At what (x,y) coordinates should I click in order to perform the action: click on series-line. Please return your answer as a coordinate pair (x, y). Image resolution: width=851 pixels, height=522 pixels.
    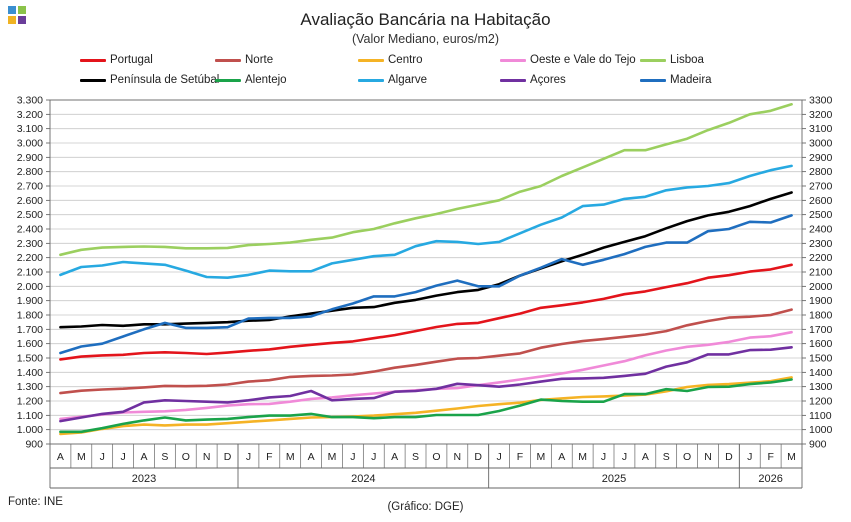
    Looking at the image, I should click on (426, 406).